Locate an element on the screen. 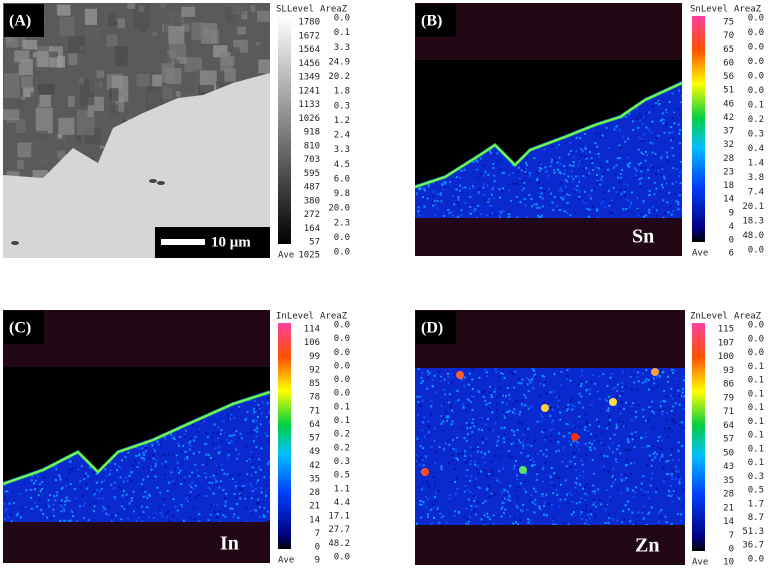 The image size is (779, 568). area-value: 1.1 is located at coordinates (342, 489).